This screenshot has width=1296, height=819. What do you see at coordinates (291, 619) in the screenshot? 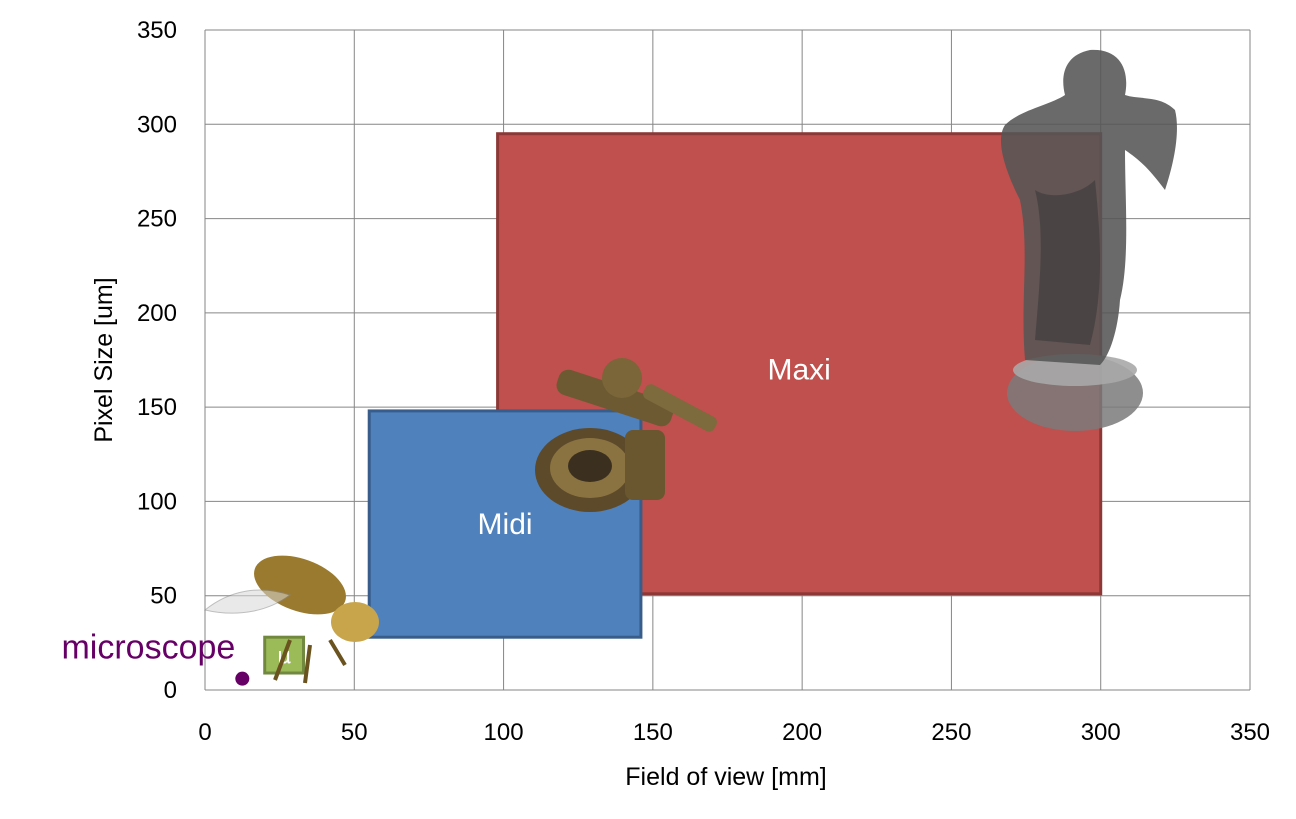
I see `fly-illustration` at bounding box center [291, 619].